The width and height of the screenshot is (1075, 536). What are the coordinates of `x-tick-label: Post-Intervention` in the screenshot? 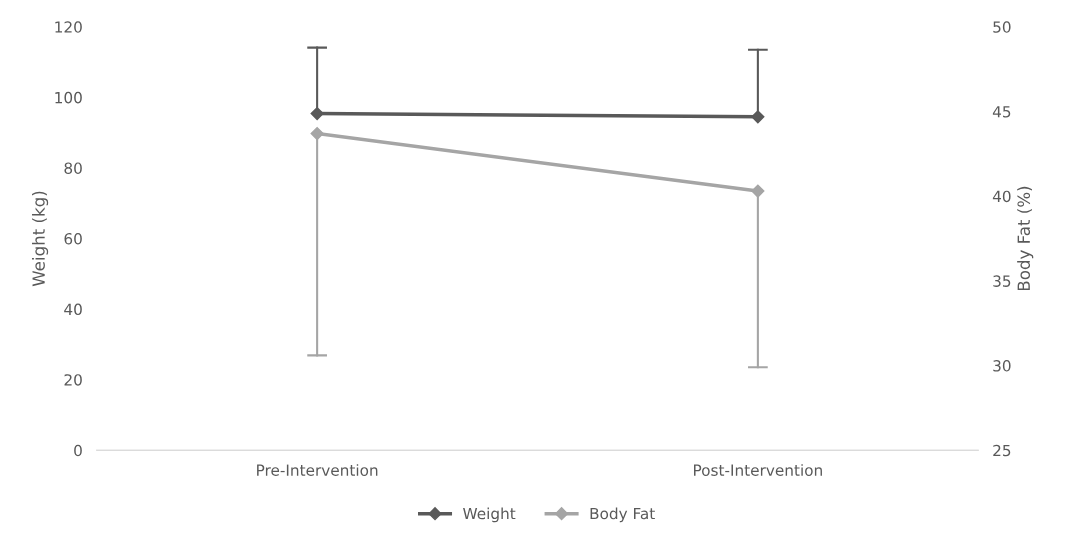 It's located at (758, 470).